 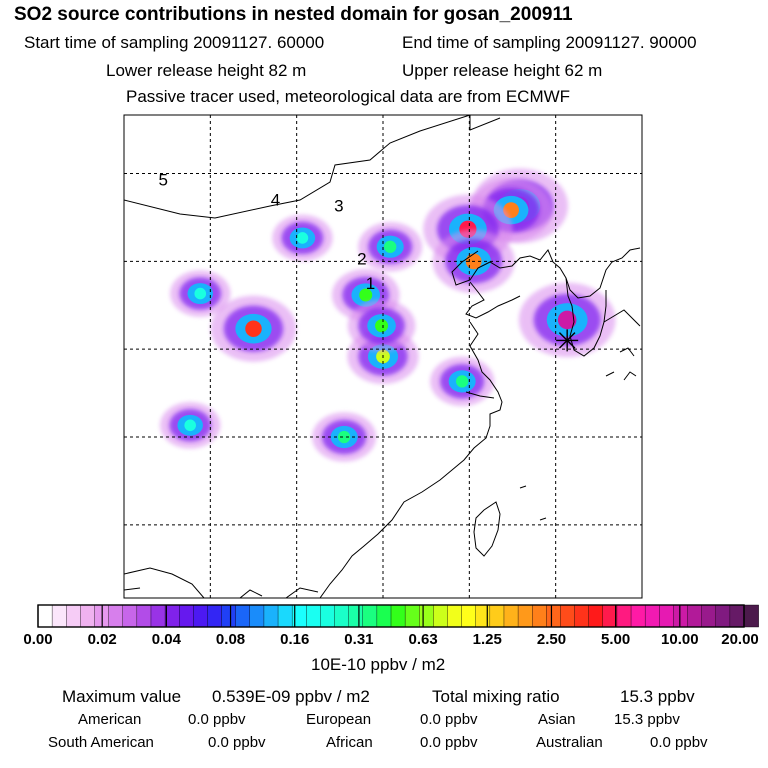 I want to click on colorbar-unit: 10E-10 ppbv / m2, so click(x=378, y=664).